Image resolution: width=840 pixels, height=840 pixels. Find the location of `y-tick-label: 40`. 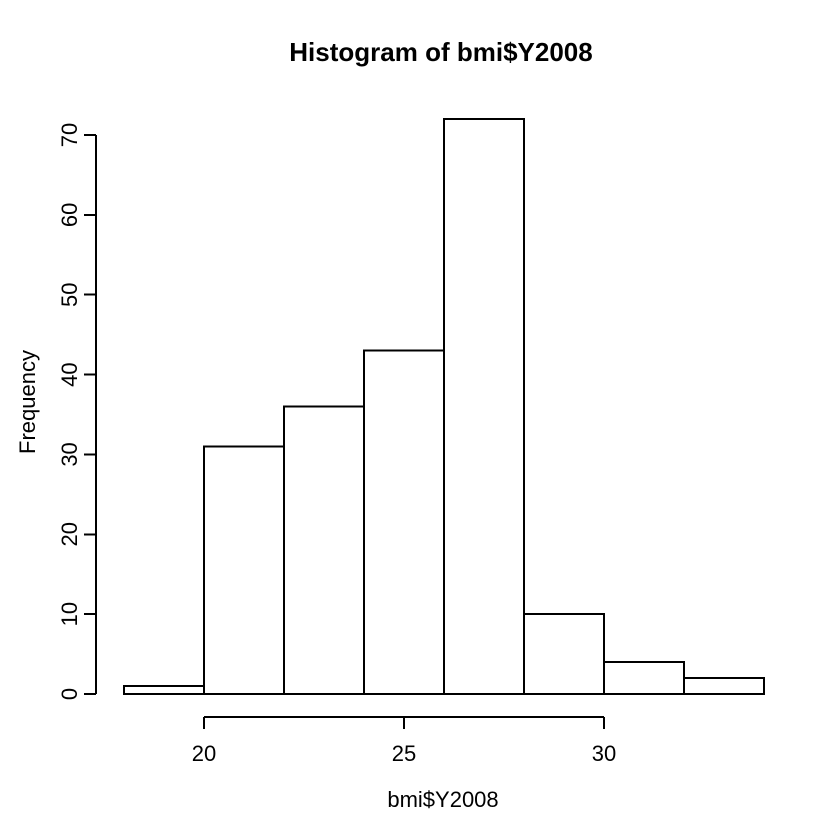

y-tick-label: 40 is located at coordinates (69, 374).